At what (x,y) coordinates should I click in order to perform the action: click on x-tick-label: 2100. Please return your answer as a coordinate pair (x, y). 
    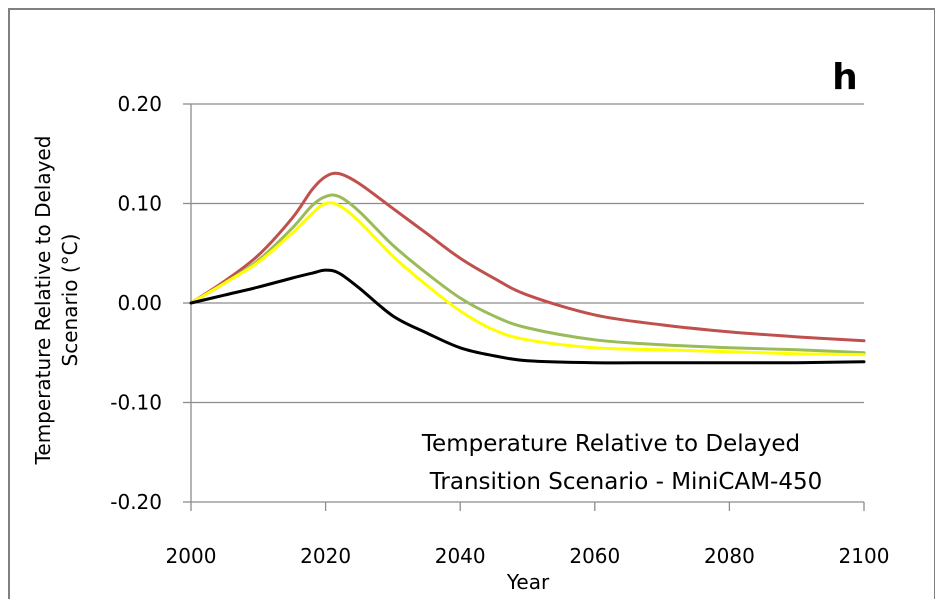
    Looking at the image, I should click on (864, 556).